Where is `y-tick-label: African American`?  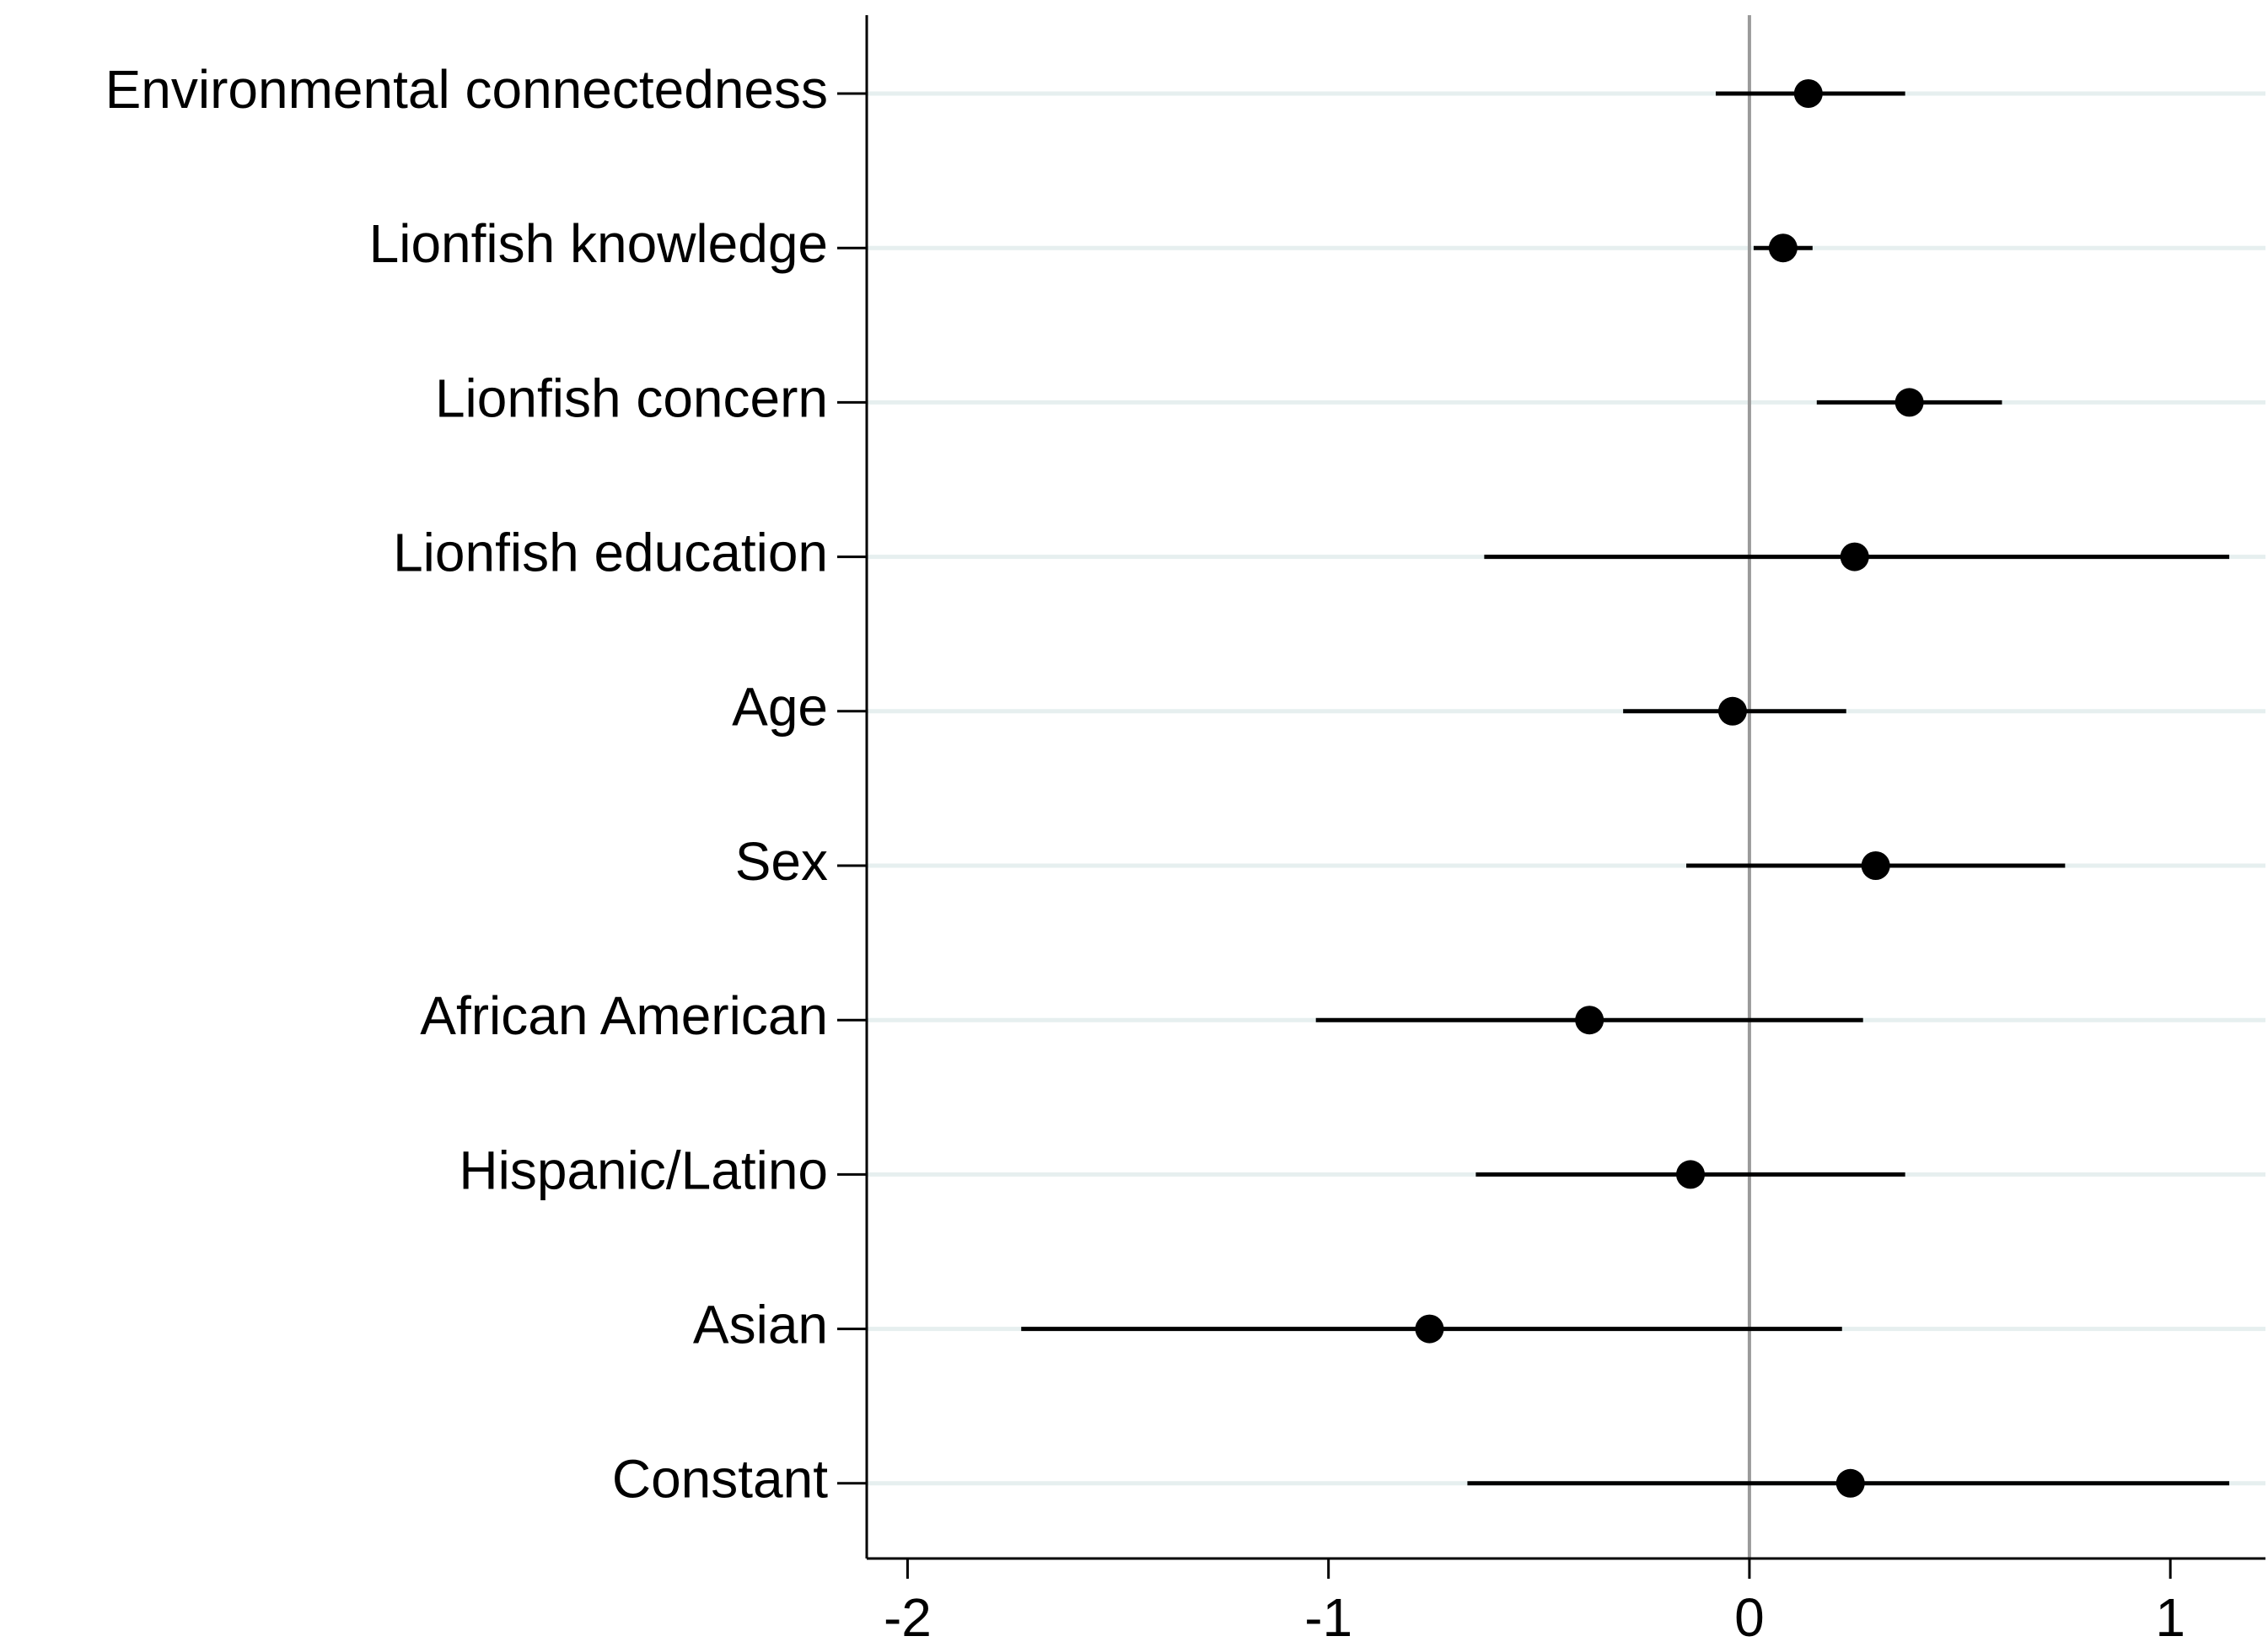
y-tick-label: African American is located at coordinates (624, 1015).